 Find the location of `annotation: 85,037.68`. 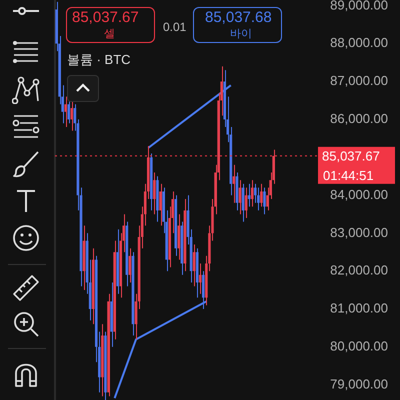

annotation: 85,037.68 is located at coordinates (238, 17).